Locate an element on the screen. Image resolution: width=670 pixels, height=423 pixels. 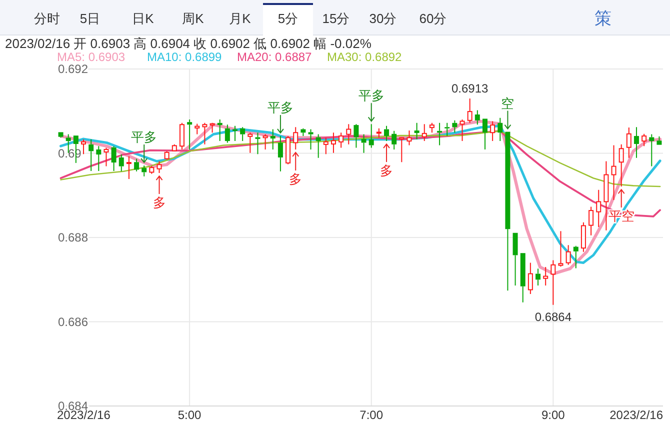
text: 策 is located at coordinates (603, 18).